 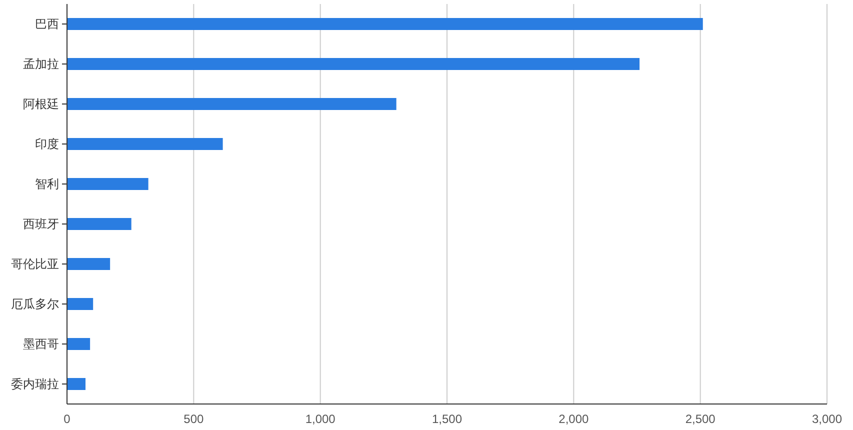 I want to click on y-tick-label: 孟加拉, so click(x=41, y=64).